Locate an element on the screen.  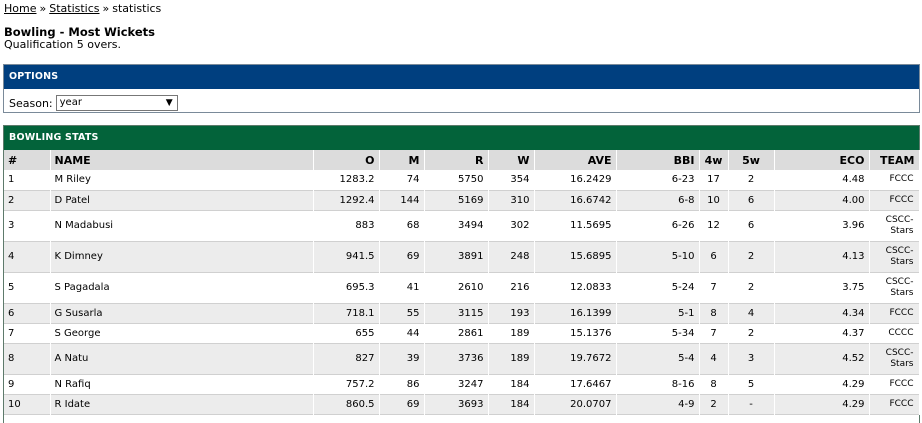
cell-overs: 883 is located at coordinates (346, 225).